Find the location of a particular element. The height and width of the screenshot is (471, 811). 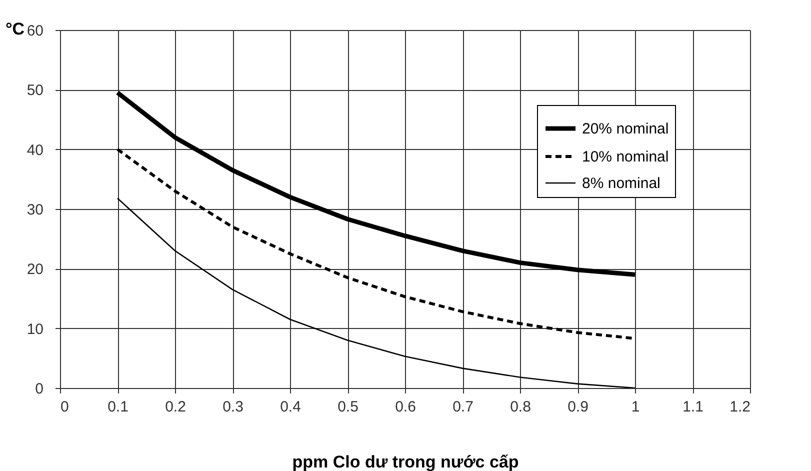

x-tick-label: 0.6 is located at coordinates (405, 407).